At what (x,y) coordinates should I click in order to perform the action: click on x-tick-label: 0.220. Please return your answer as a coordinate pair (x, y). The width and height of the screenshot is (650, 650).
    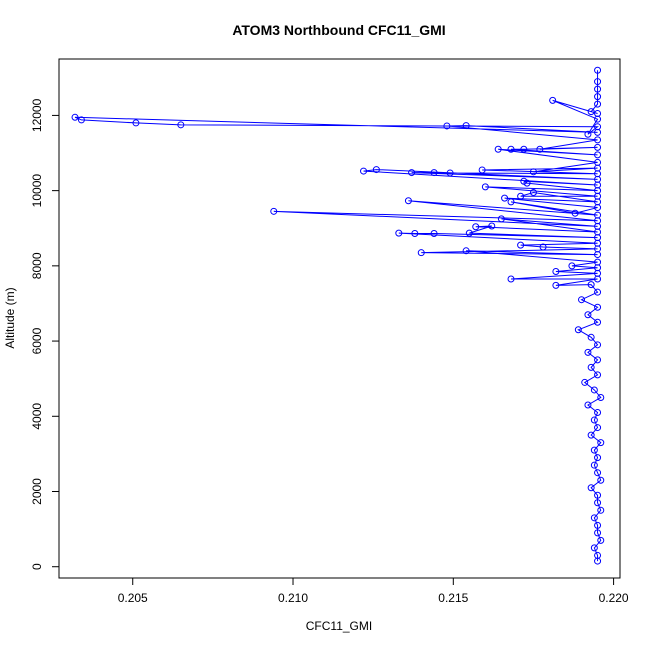
    Looking at the image, I should click on (614, 598).